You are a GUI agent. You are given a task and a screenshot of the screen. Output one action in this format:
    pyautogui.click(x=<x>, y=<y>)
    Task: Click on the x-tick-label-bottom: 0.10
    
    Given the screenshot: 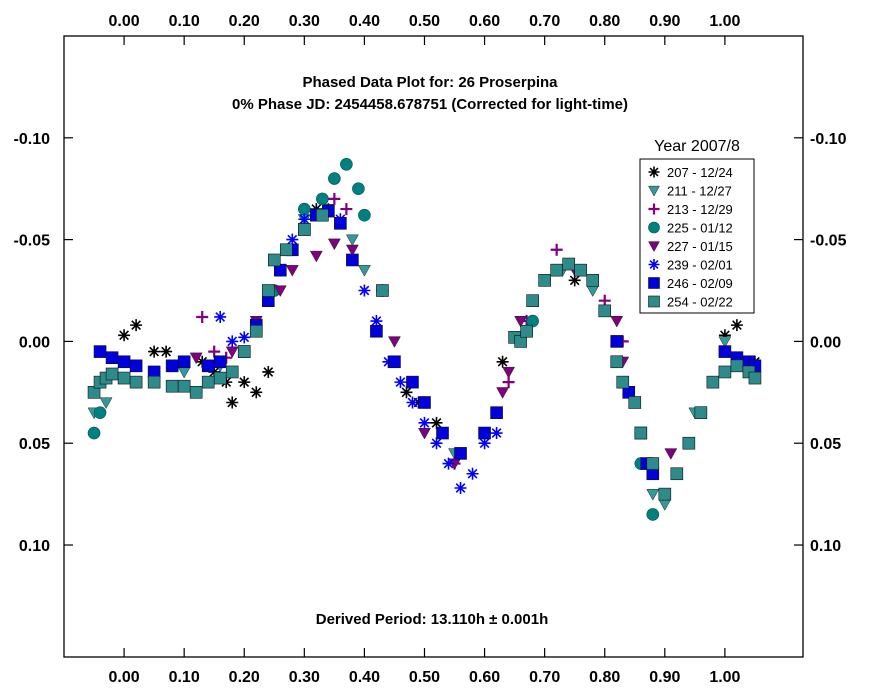 What is the action you would take?
    pyautogui.click(x=184, y=677)
    